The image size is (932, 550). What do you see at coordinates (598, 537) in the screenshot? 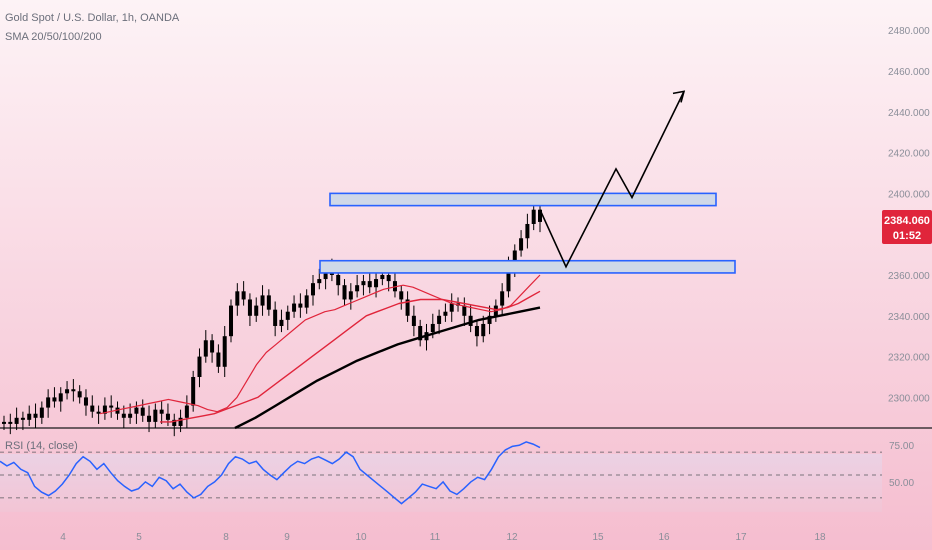
I see `time-tick-7: 15` at bounding box center [598, 537].